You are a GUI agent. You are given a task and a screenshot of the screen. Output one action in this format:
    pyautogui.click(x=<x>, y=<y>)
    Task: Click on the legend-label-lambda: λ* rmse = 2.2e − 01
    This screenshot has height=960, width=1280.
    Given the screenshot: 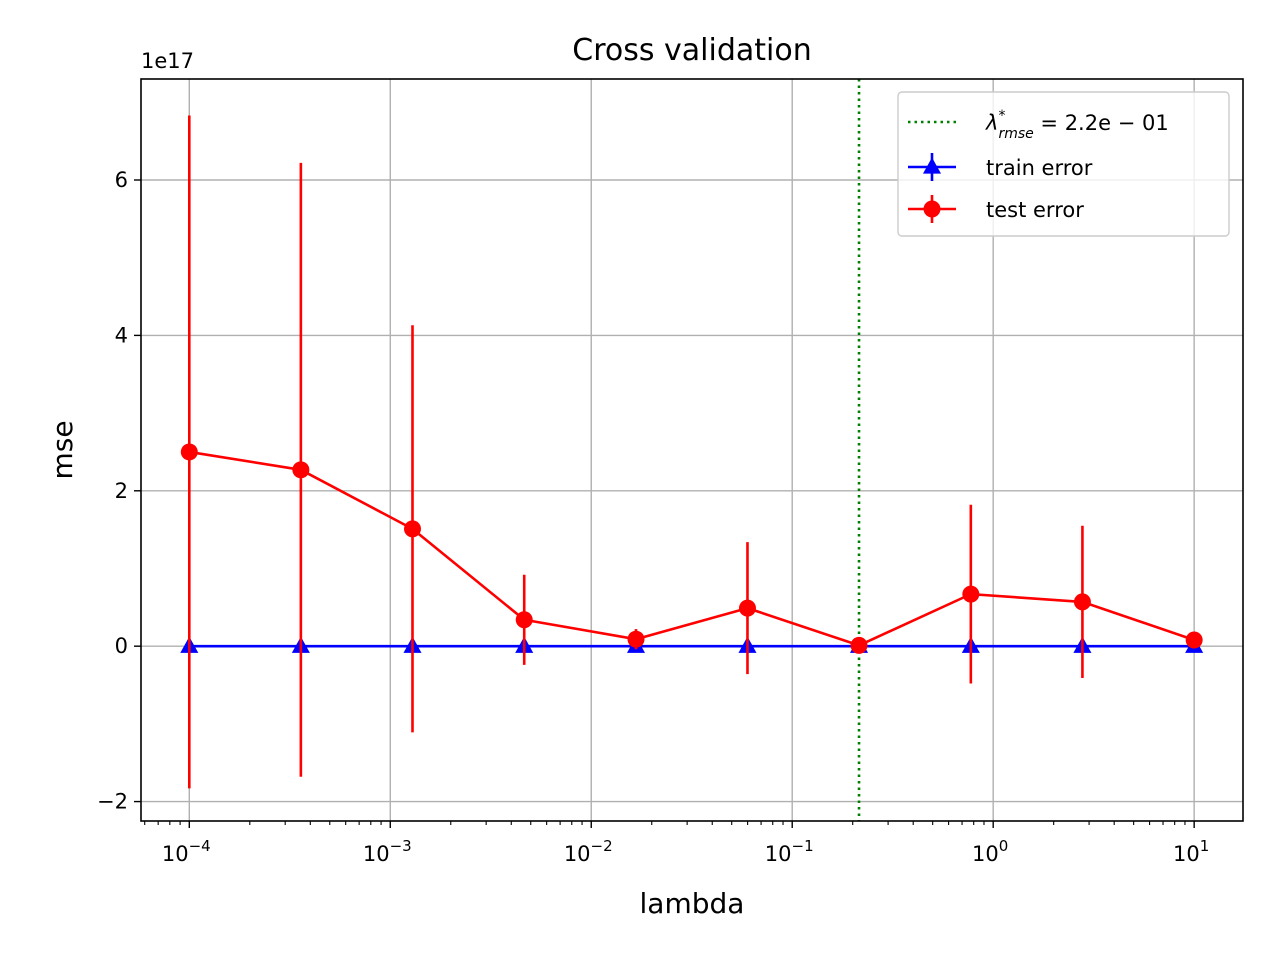 What is the action you would take?
    pyautogui.click(x=1077, y=125)
    